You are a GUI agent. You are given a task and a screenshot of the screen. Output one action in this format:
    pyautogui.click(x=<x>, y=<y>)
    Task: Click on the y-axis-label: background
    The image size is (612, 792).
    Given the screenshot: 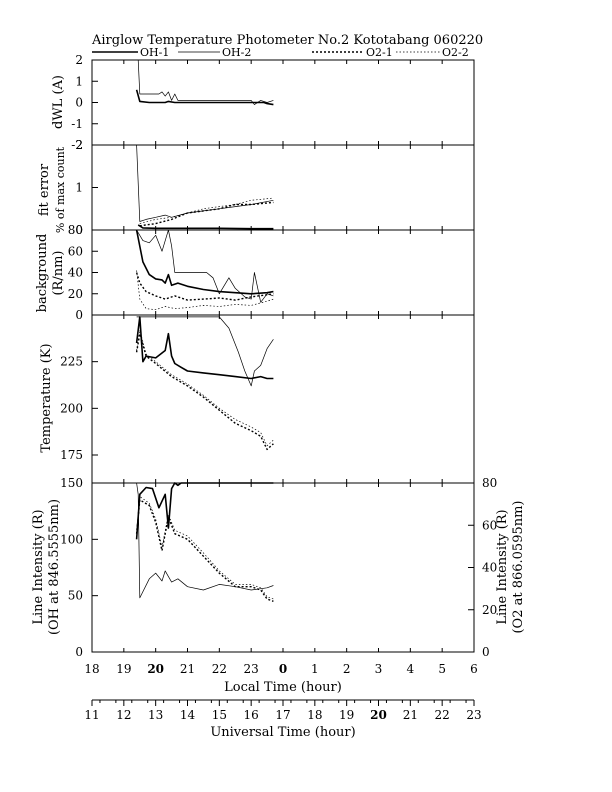 What is the action you would take?
    pyautogui.click(x=42, y=273)
    